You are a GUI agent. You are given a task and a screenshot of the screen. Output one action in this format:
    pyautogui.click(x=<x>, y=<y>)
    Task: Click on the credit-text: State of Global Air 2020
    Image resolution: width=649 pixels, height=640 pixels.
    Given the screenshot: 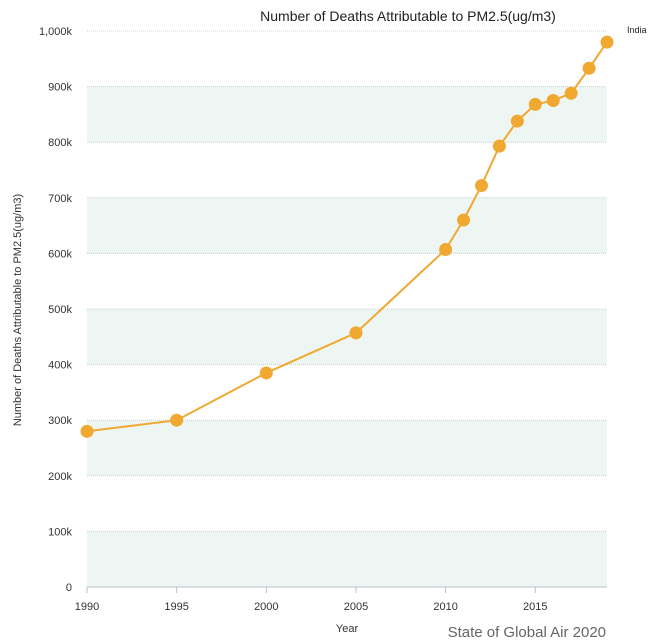 What is the action you would take?
    pyautogui.click(x=527, y=632)
    